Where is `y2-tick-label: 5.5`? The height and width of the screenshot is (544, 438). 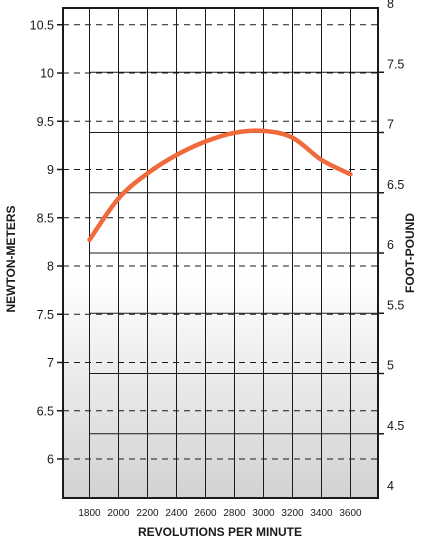 y2-tick-label: 5.5 is located at coordinates (395, 305).